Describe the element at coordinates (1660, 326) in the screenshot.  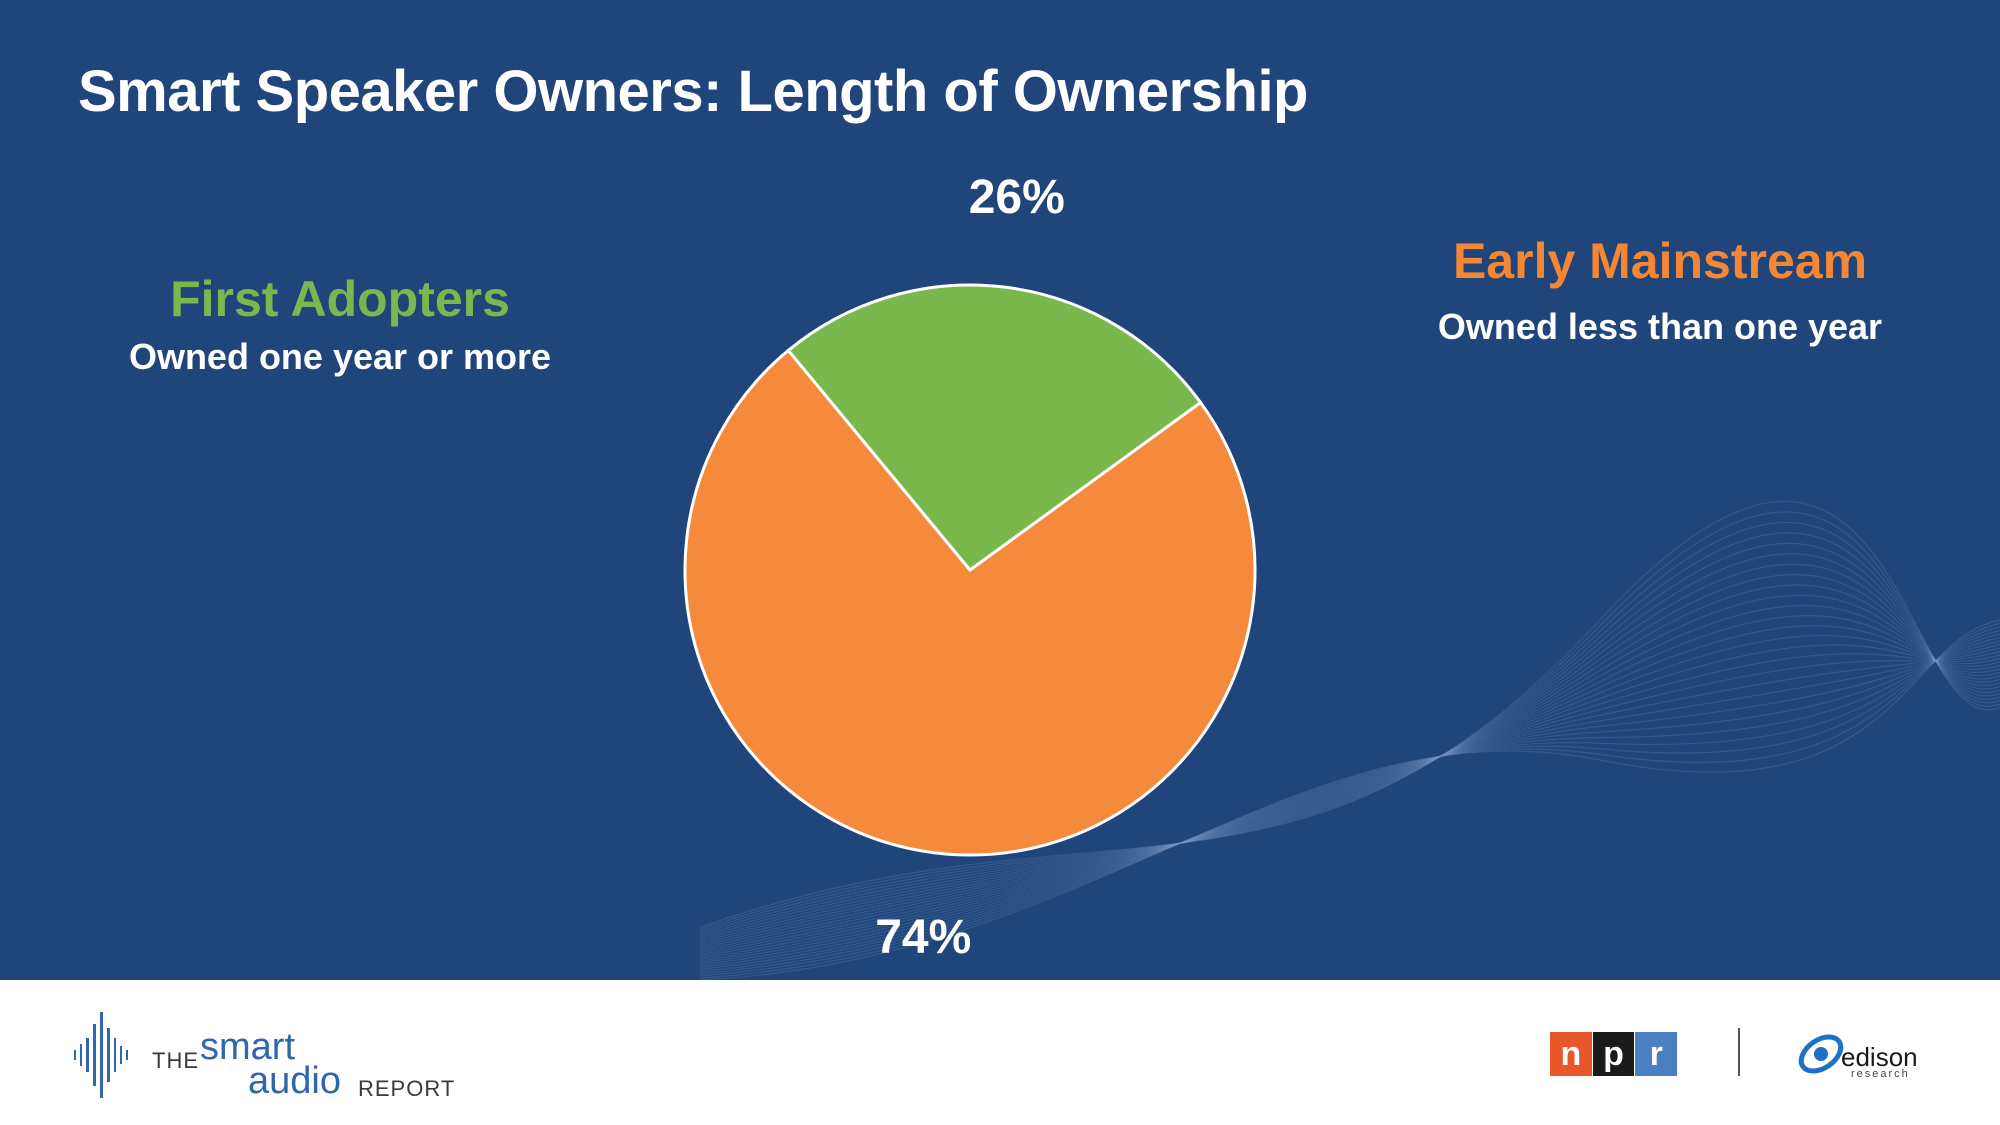
I see `early-mainstream-subtitle: Owned less than one year` at that location.